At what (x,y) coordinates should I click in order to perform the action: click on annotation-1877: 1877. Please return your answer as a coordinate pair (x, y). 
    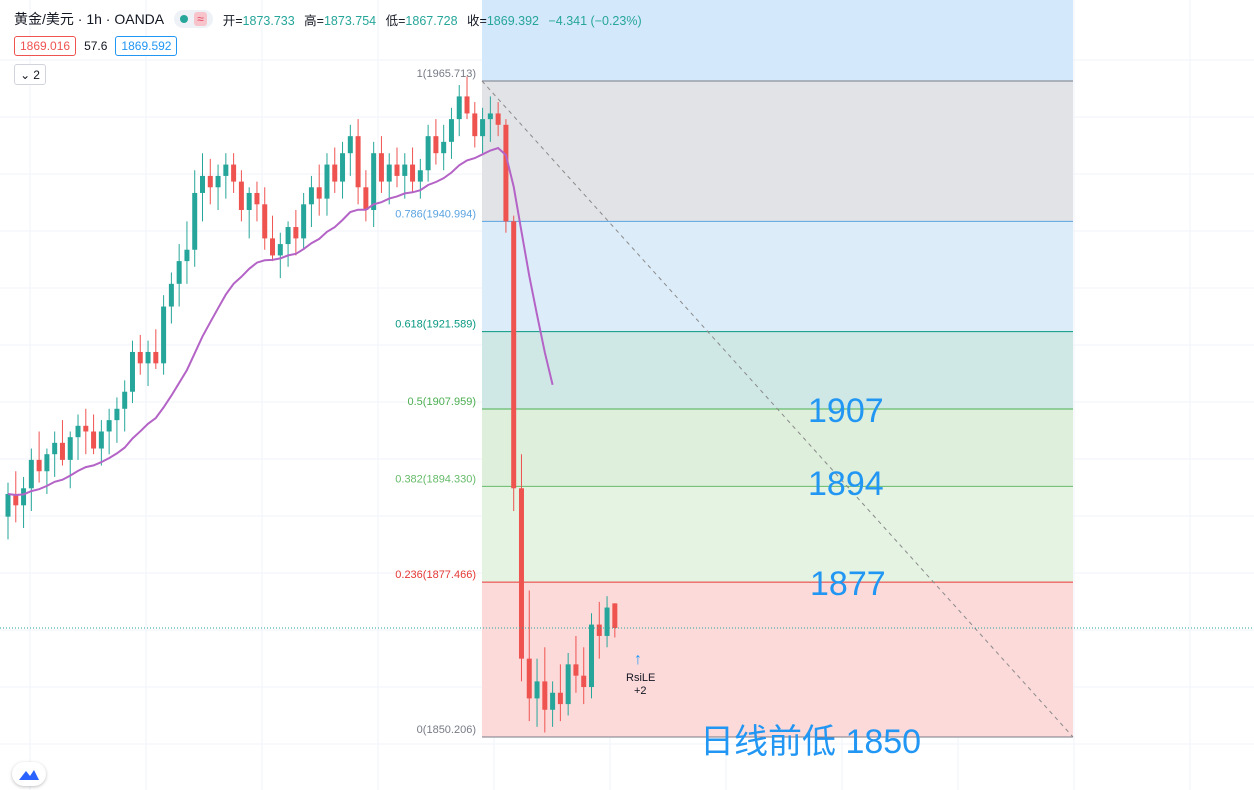
    Looking at the image, I should click on (848, 584).